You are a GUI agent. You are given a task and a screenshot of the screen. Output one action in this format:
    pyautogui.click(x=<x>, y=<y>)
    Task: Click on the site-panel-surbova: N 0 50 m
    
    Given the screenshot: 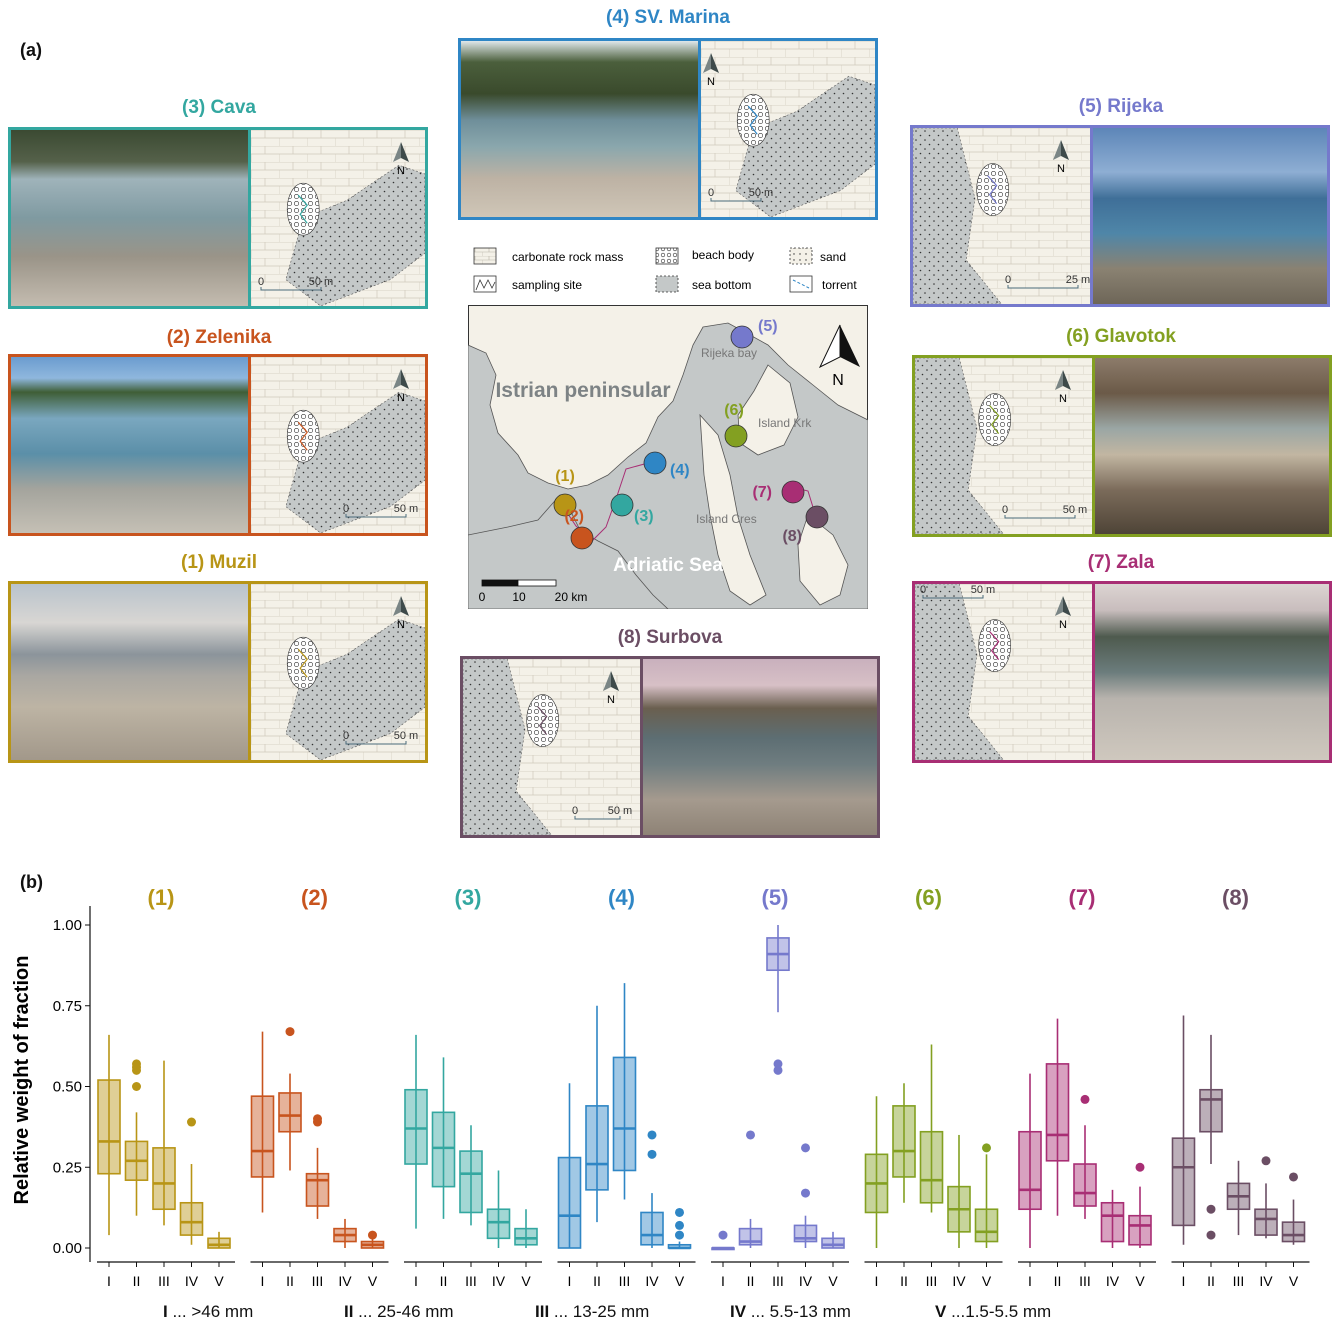 What is the action you would take?
    pyautogui.click(x=670, y=747)
    